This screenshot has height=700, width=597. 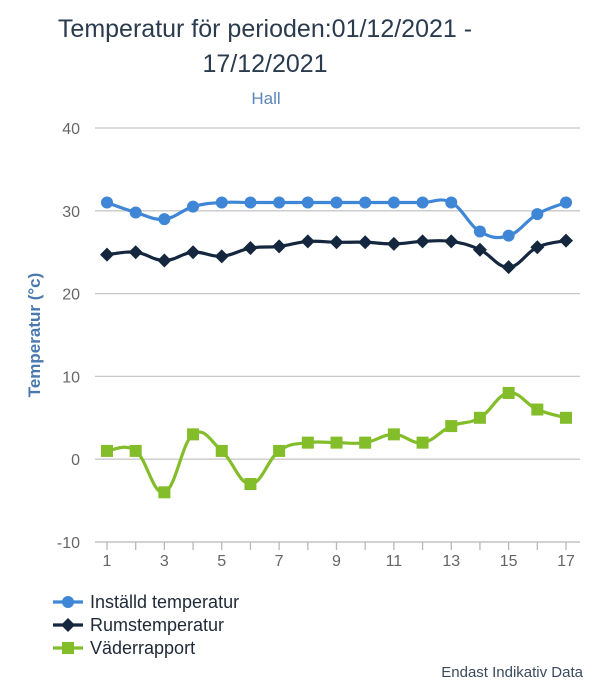 I want to click on y-tick-label: -10, so click(x=68, y=543).